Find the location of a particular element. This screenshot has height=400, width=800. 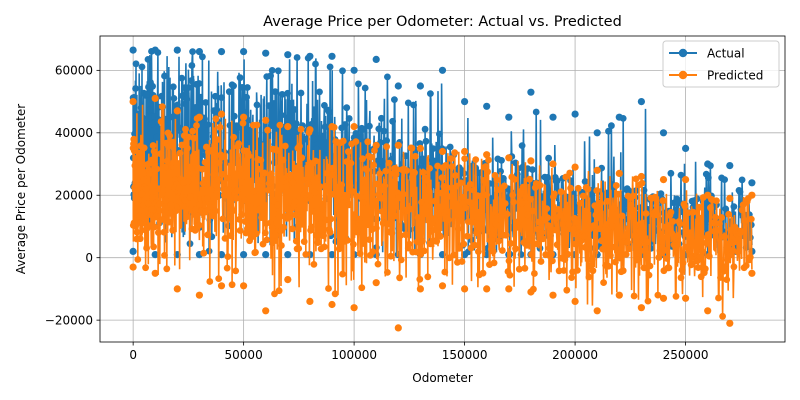

legend-label-predicted: Predicted is located at coordinates (735, 76).